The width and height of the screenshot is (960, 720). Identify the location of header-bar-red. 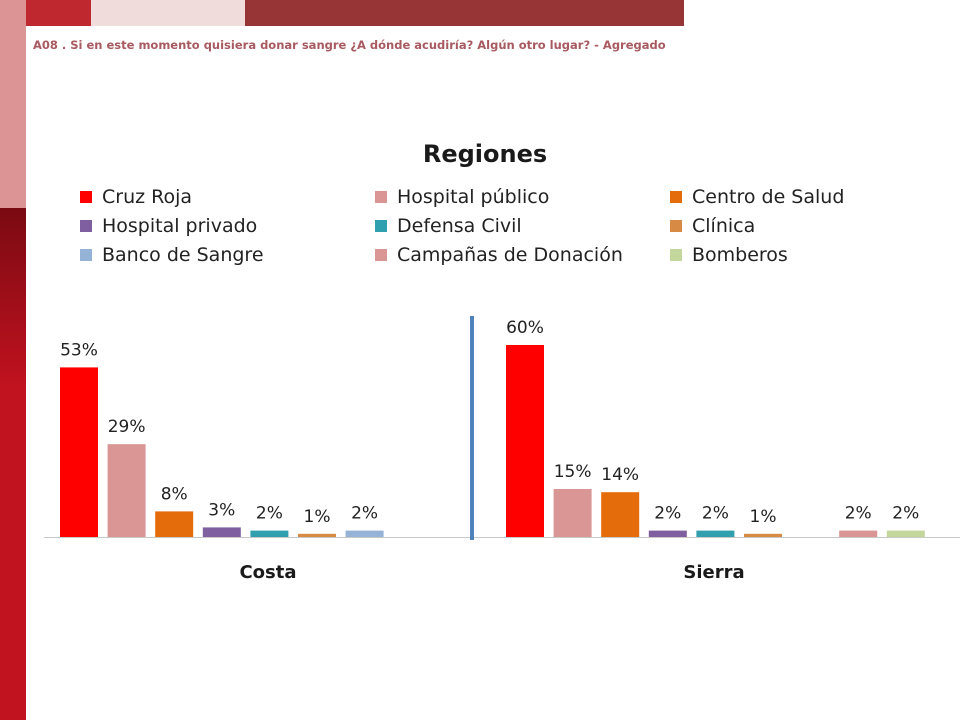
(58, 13).